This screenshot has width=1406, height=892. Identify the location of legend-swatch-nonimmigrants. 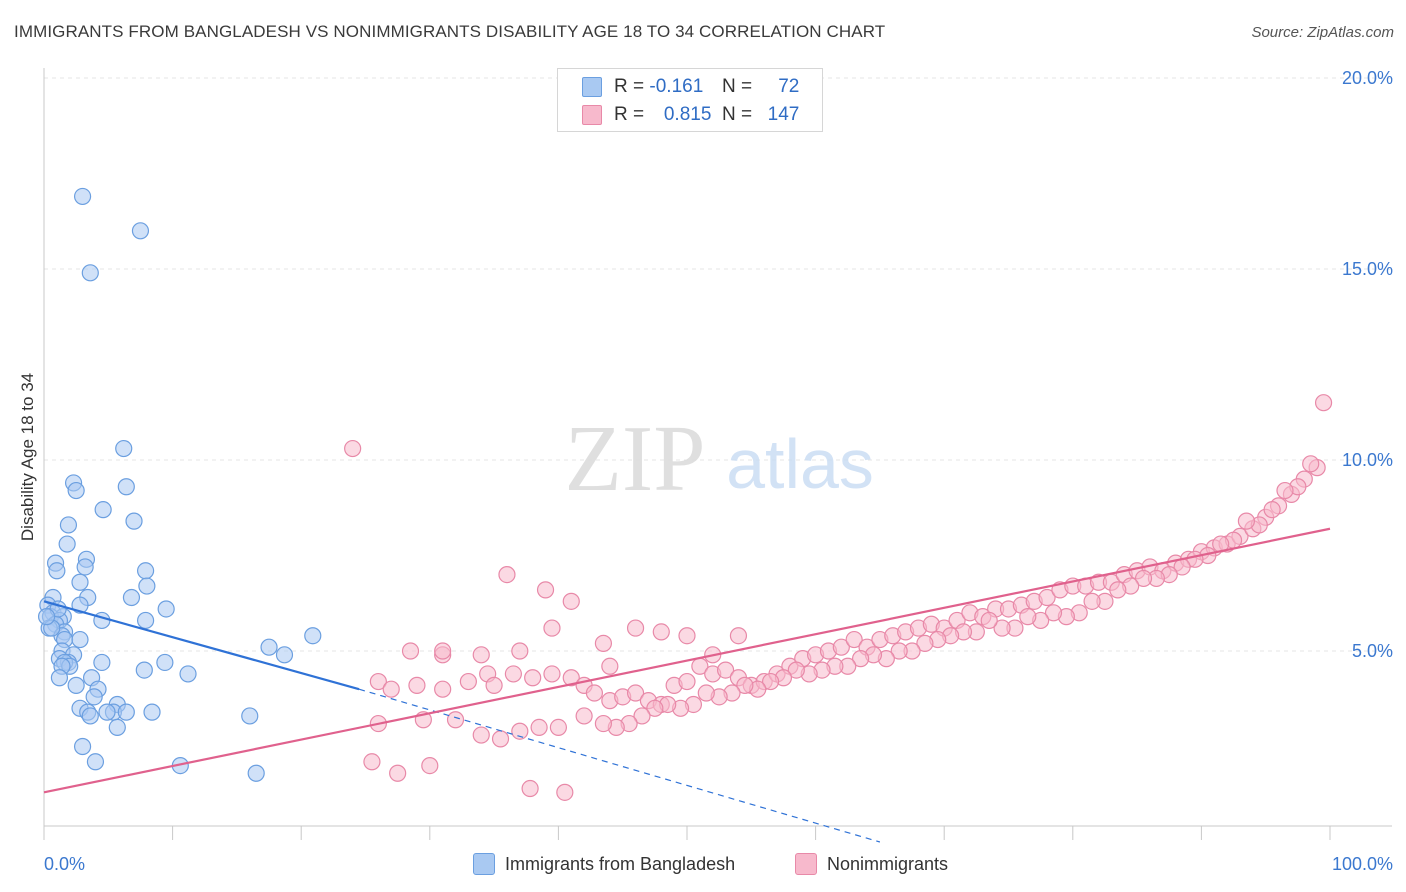
(592, 115).